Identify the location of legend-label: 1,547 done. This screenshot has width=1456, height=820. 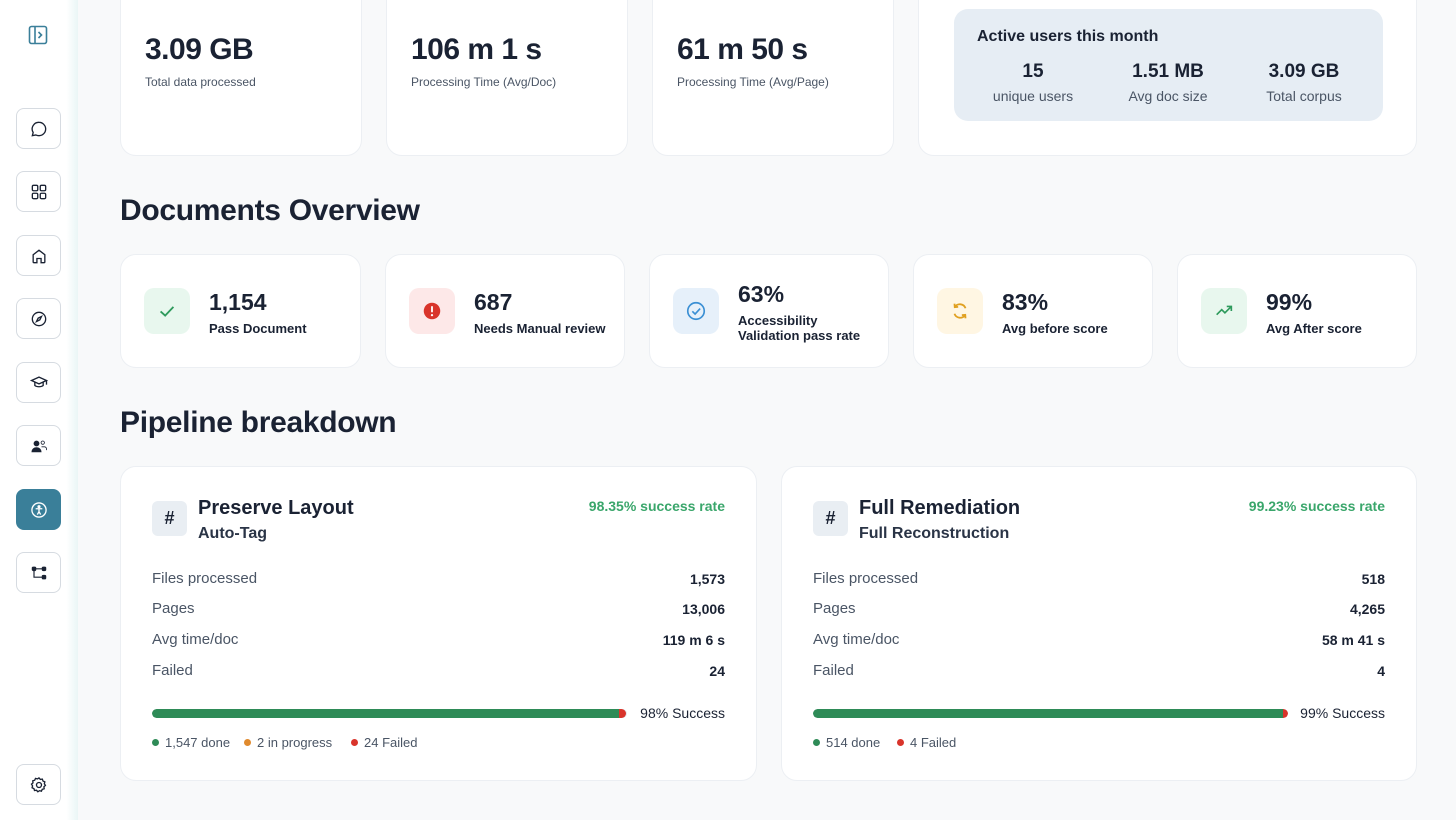
(198, 742).